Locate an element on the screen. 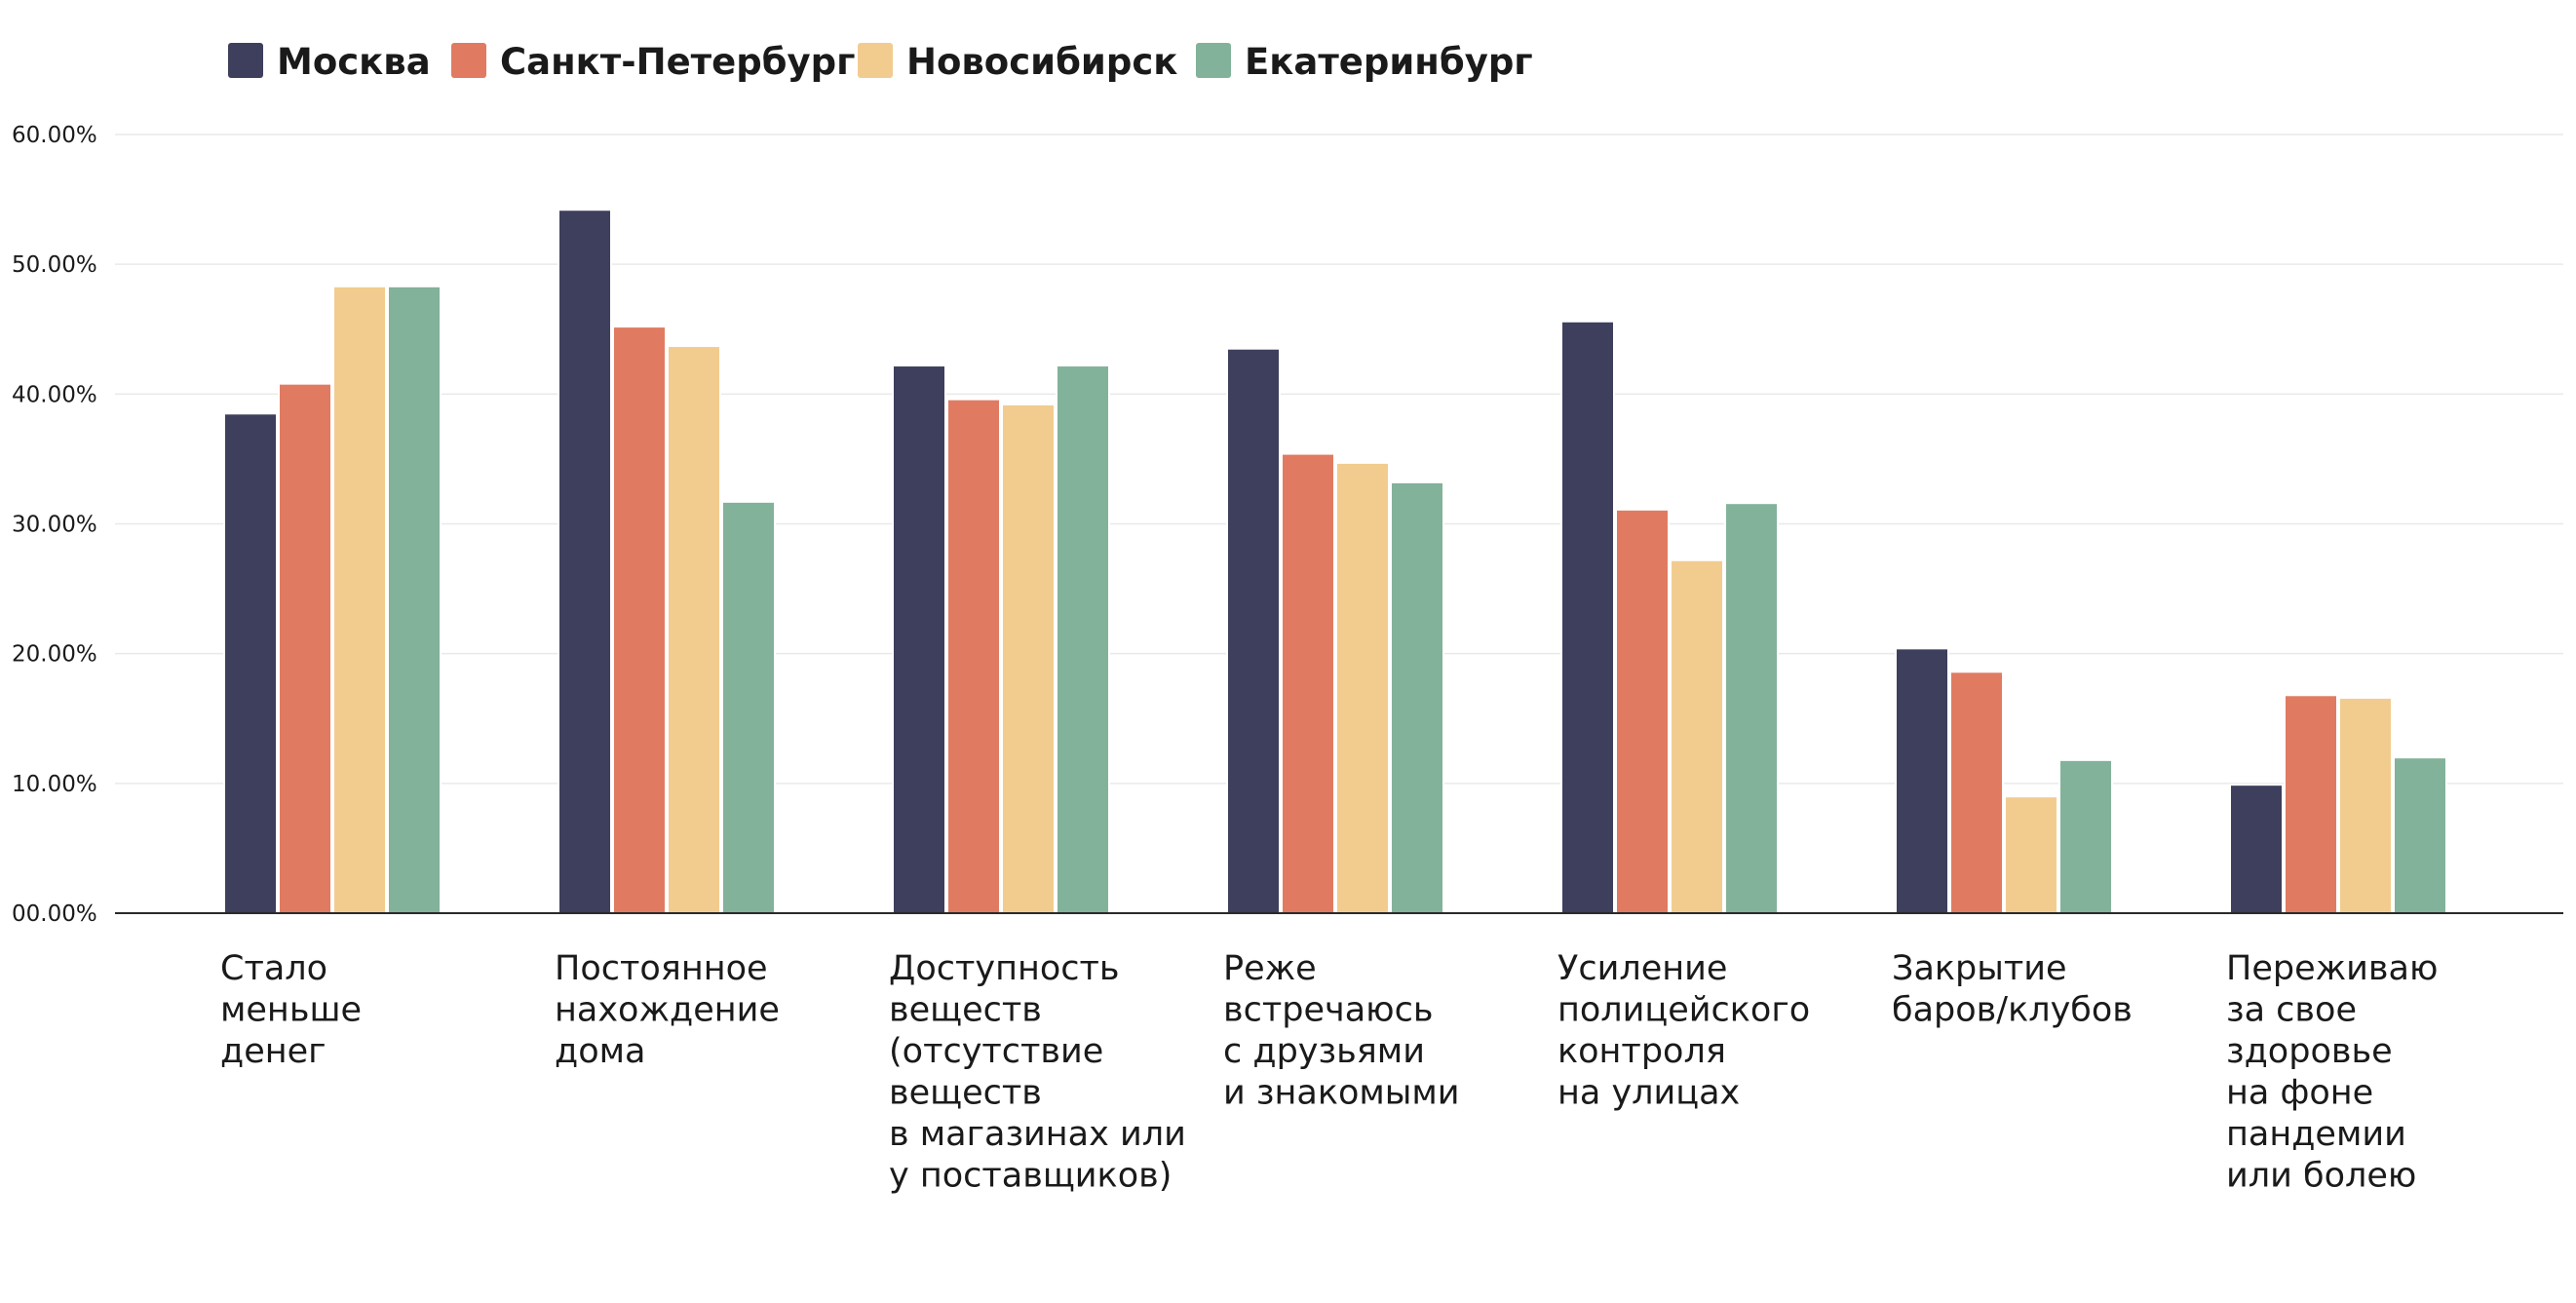 The width and height of the screenshot is (2576, 1303). x-category-label-line: меньше is located at coordinates (291, 1010).